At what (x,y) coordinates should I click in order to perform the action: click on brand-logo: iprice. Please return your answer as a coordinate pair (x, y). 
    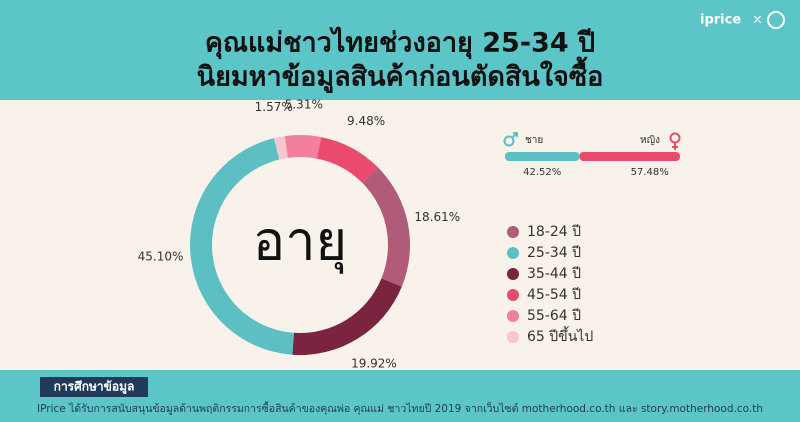
    Looking at the image, I should click on (720, 20).